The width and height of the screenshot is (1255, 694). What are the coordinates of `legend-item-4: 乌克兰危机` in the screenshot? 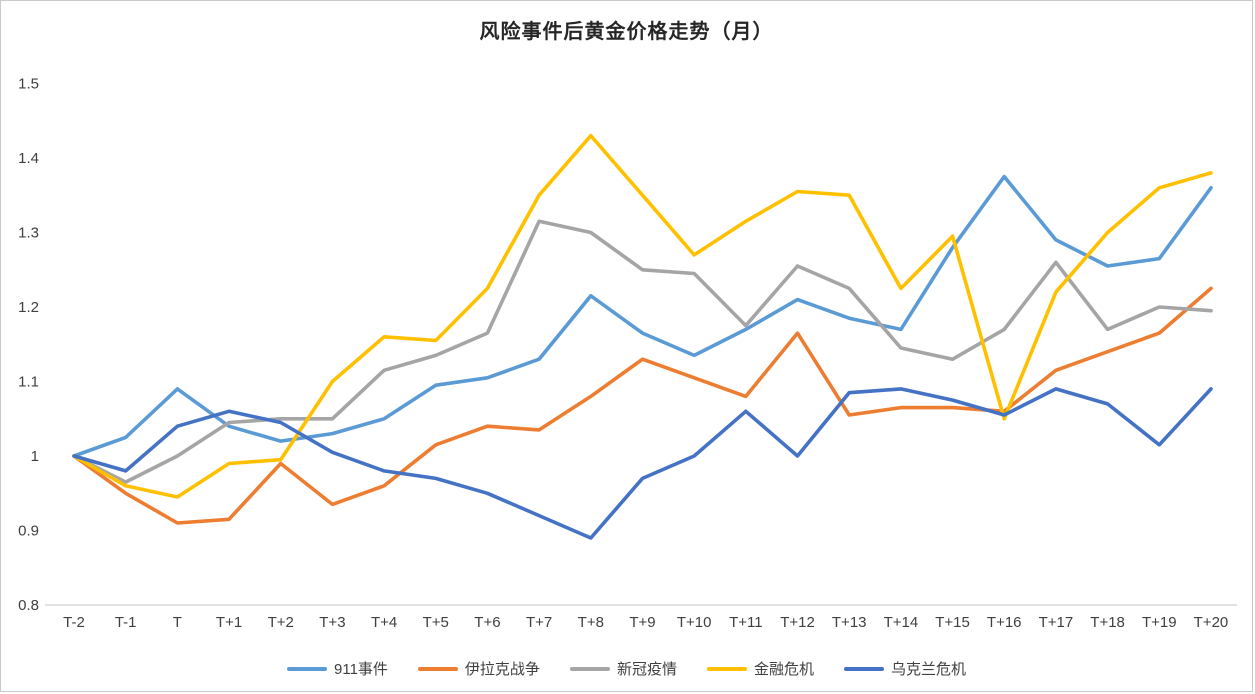 It's located at (904, 668).